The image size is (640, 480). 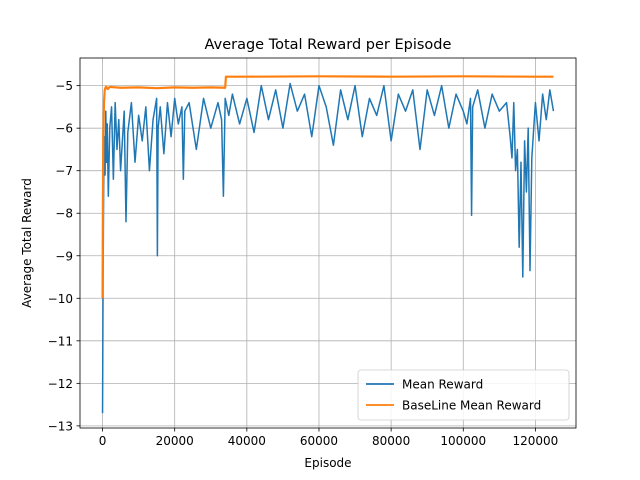 What do you see at coordinates (327, 463) in the screenshot?
I see `x-axis-label: Episode` at bounding box center [327, 463].